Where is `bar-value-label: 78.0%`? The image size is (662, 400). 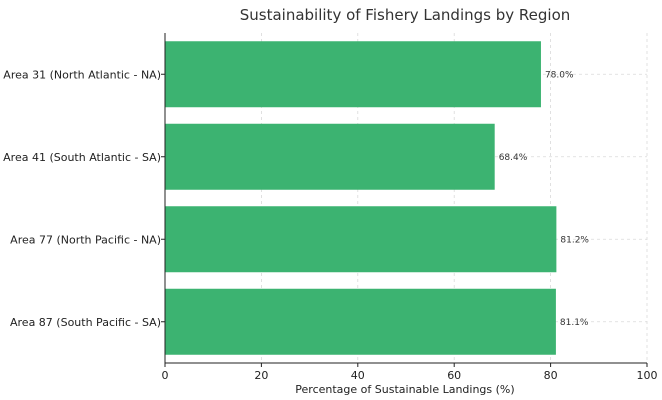 bar-value-label: 78.0% is located at coordinates (559, 75).